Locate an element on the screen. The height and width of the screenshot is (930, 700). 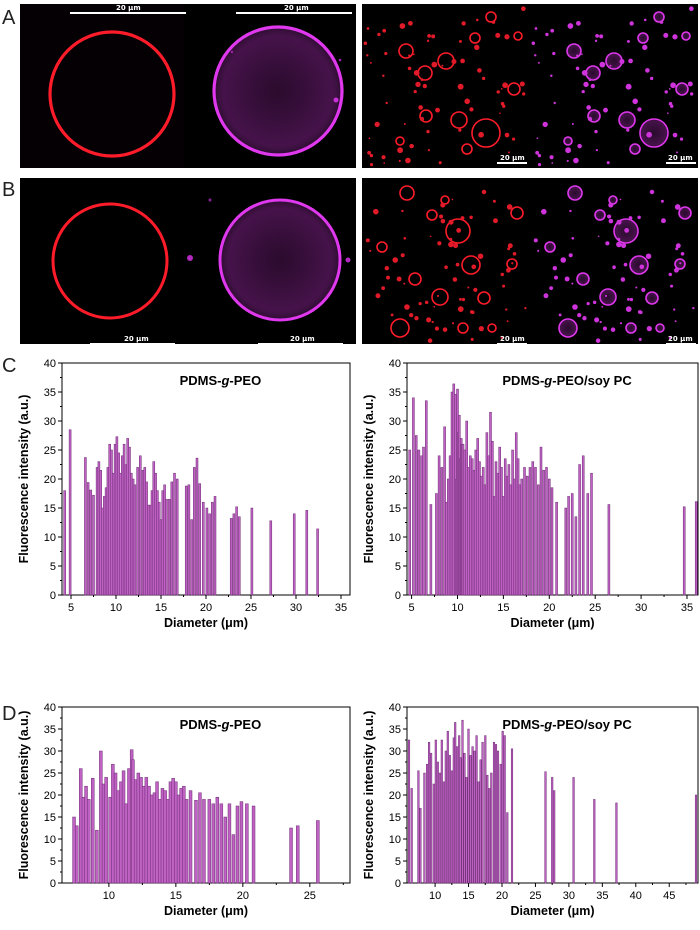
y-tick-label: 5 is located at coordinates (398, 862).